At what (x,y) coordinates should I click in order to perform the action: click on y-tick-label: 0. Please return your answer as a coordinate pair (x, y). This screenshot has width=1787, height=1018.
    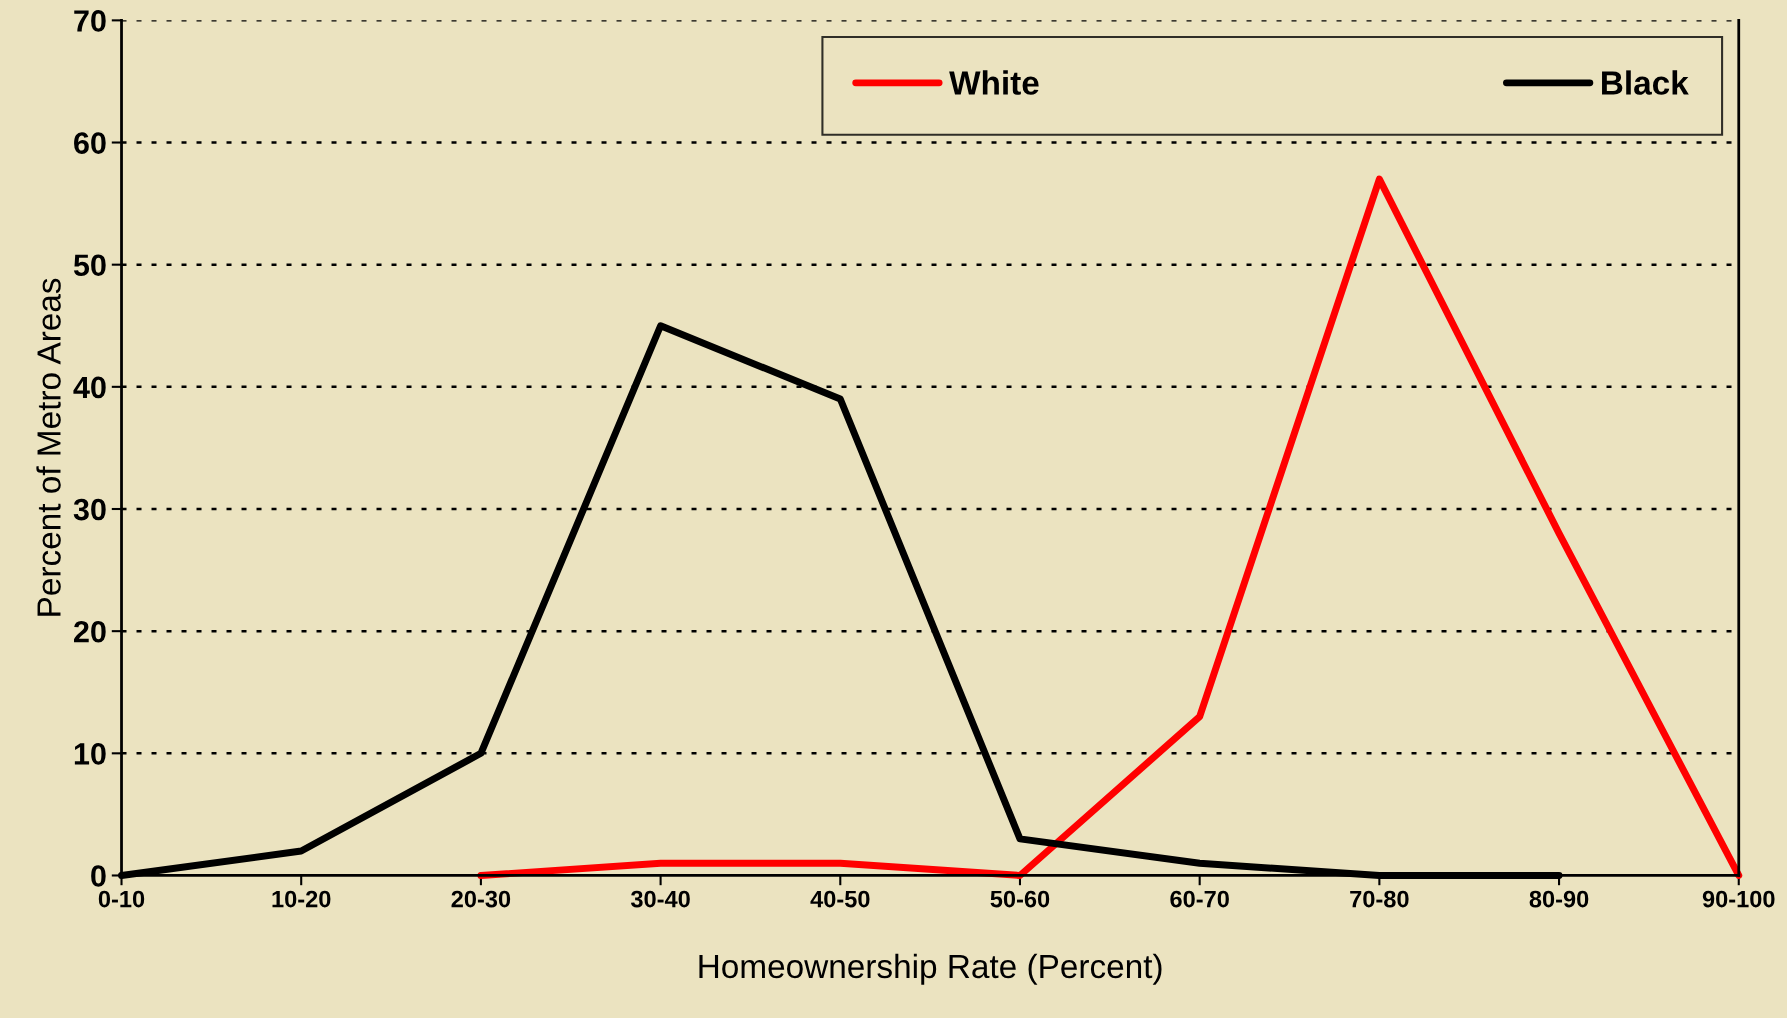
    Looking at the image, I should click on (98, 876).